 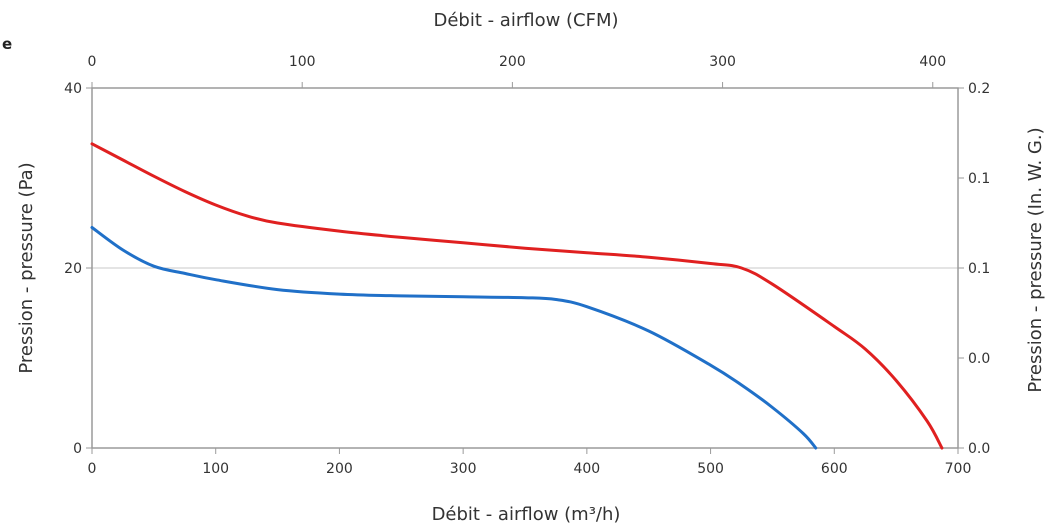 I want to click on corner-label: e, so click(x=7, y=44).